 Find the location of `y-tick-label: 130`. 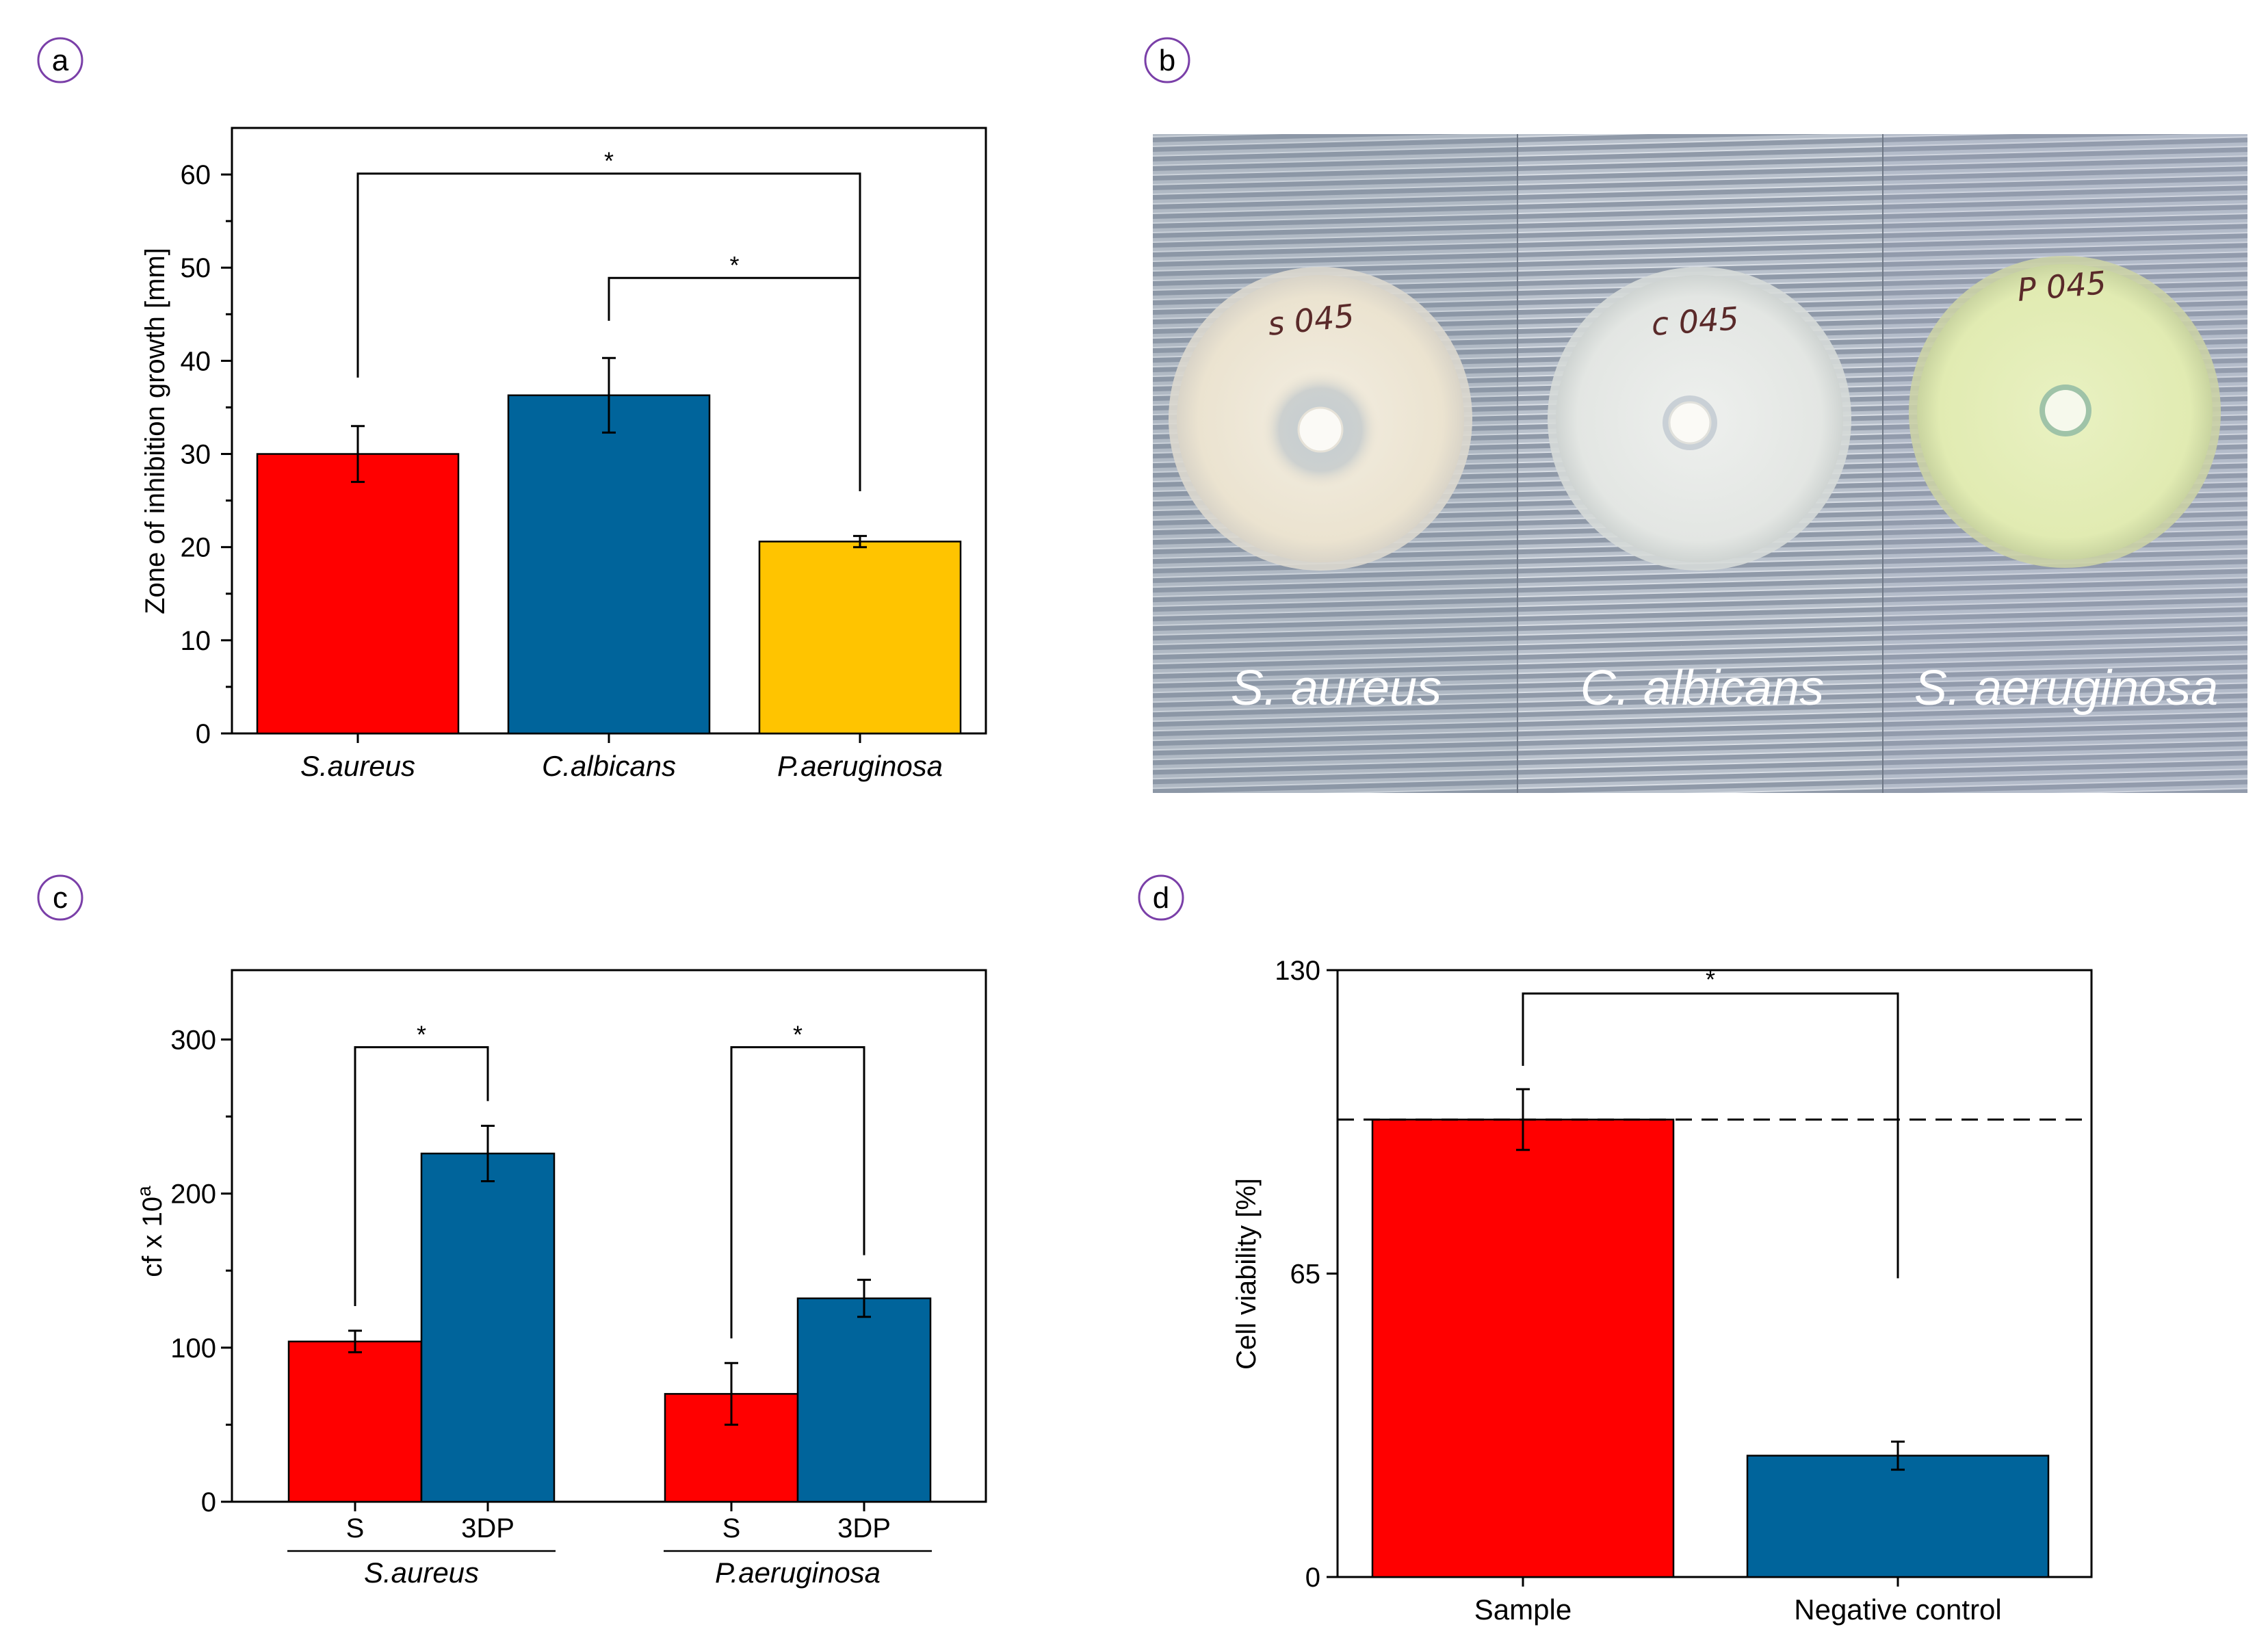

y-tick-label: 130 is located at coordinates (1297, 971).